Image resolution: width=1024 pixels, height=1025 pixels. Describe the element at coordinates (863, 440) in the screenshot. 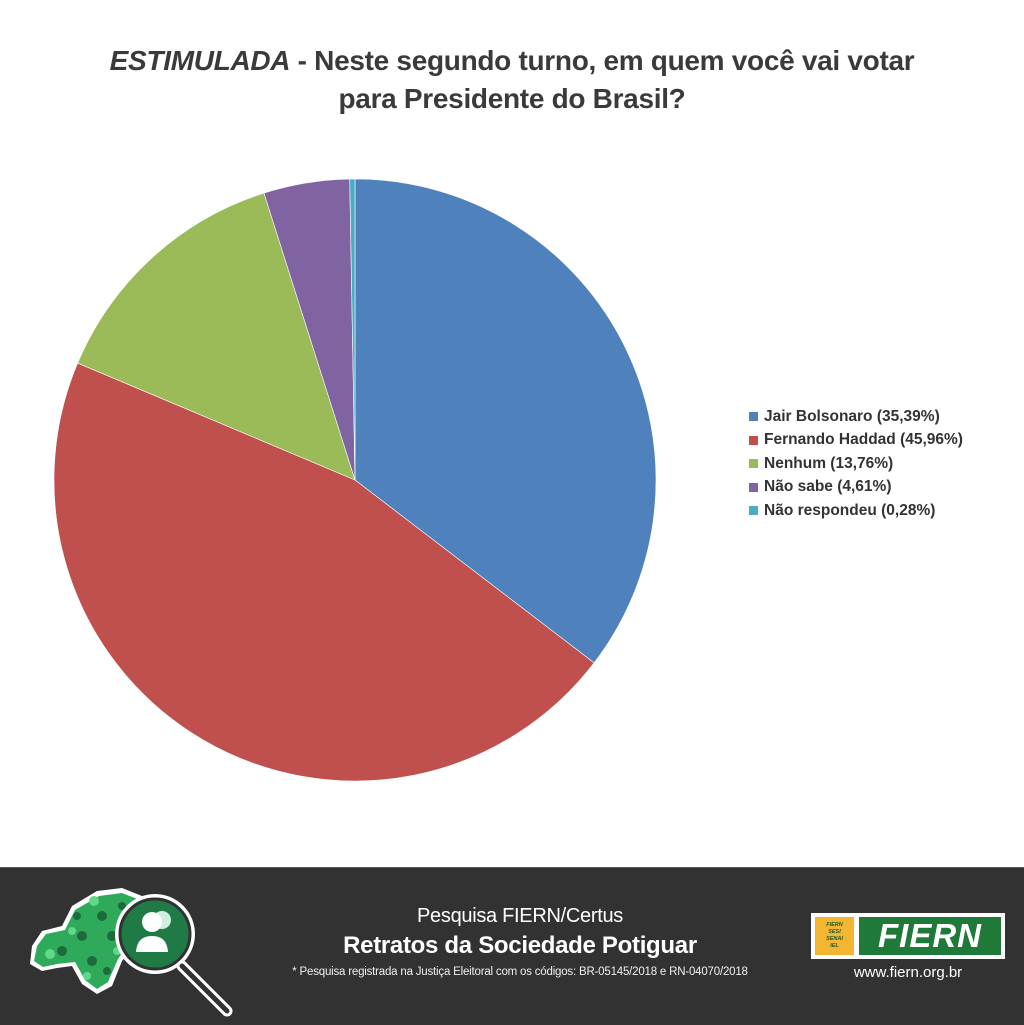

I see `legend-label-haddad: Fernando Haddad (45,96%)` at that location.